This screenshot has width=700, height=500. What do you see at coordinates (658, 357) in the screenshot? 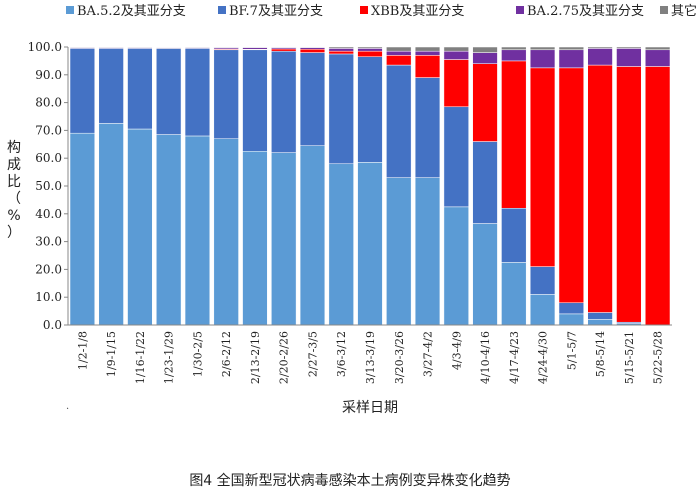
I see `x-tick-label: 5/22-5/28` at bounding box center [658, 357].